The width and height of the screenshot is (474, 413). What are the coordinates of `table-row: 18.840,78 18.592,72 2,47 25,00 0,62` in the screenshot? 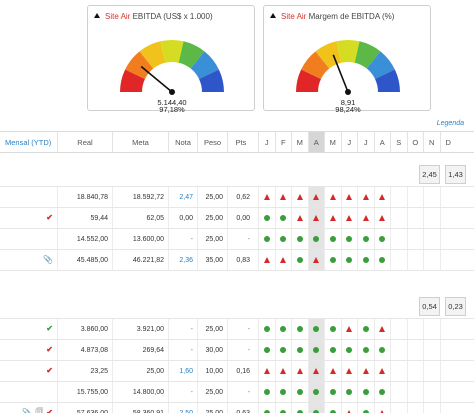 It's located at (237, 197).